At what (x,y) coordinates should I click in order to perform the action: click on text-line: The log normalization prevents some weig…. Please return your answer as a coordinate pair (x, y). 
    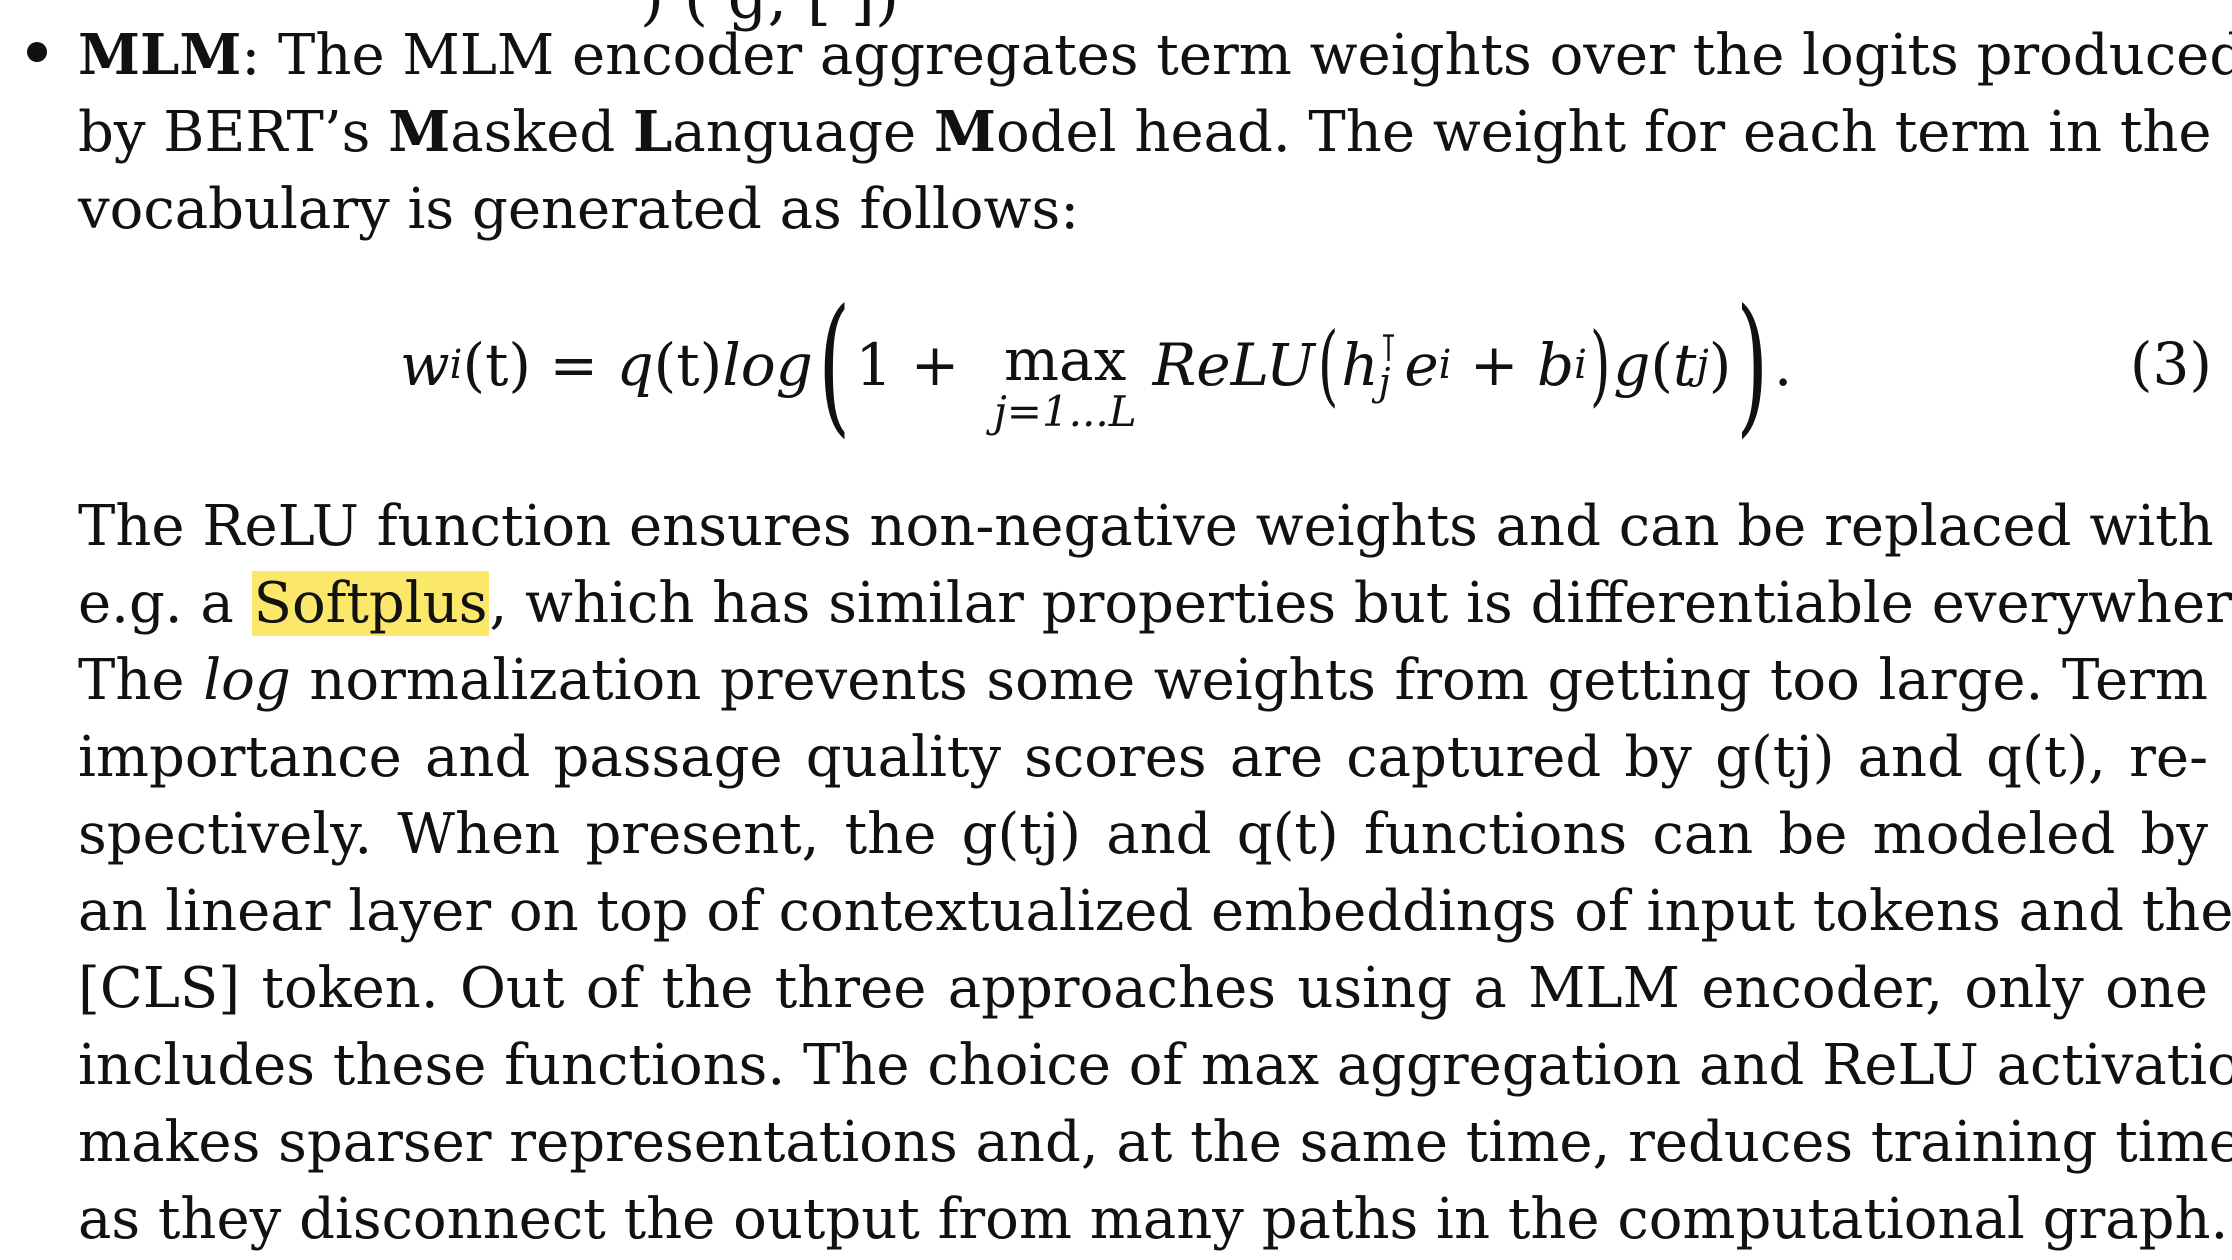
    Looking at the image, I should click on (1143, 680).